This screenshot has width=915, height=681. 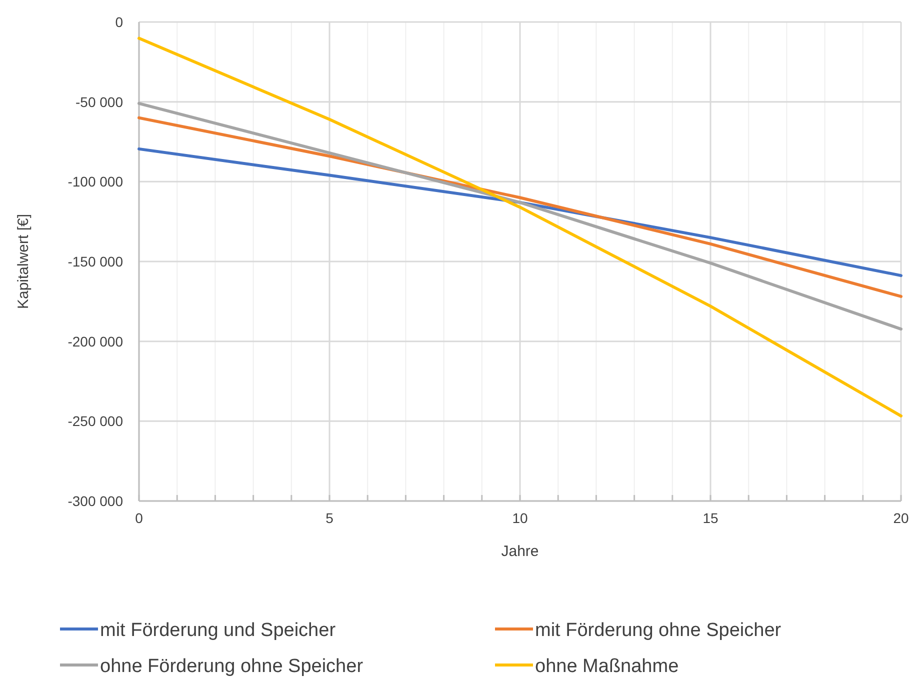 I want to click on y-tick-label: -50 000, so click(x=100, y=102).